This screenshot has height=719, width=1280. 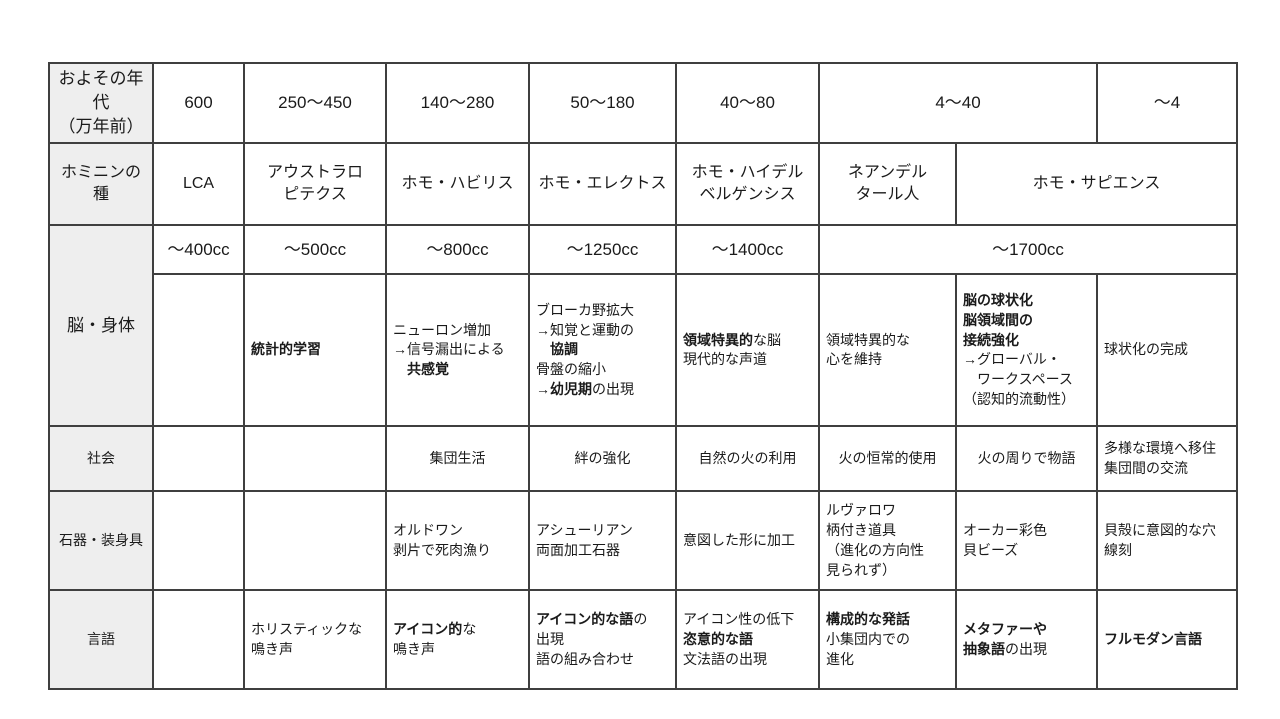 I want to click on cc-cell: 〜1700cc, so click(x=1028, y=250).